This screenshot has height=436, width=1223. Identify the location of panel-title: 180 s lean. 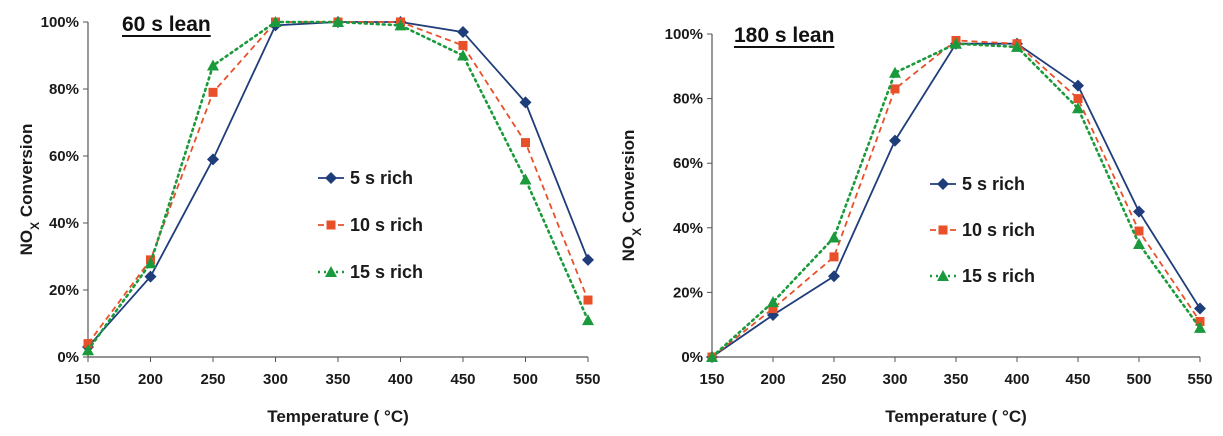
(784, 35).